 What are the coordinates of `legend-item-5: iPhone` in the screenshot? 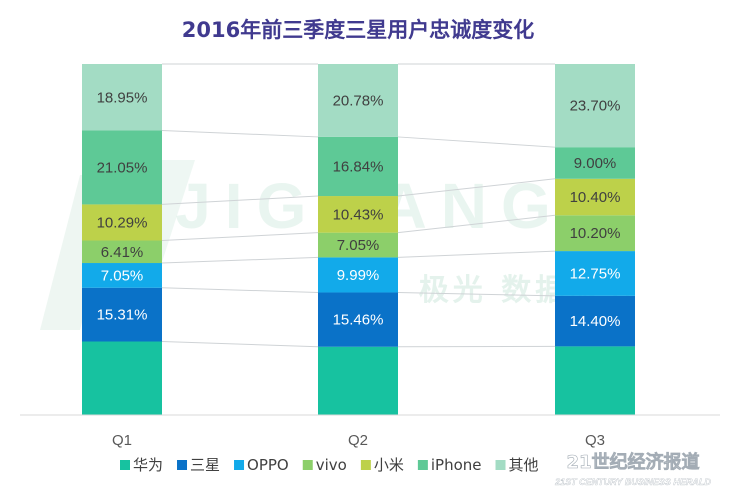 It's located at (449, 465).